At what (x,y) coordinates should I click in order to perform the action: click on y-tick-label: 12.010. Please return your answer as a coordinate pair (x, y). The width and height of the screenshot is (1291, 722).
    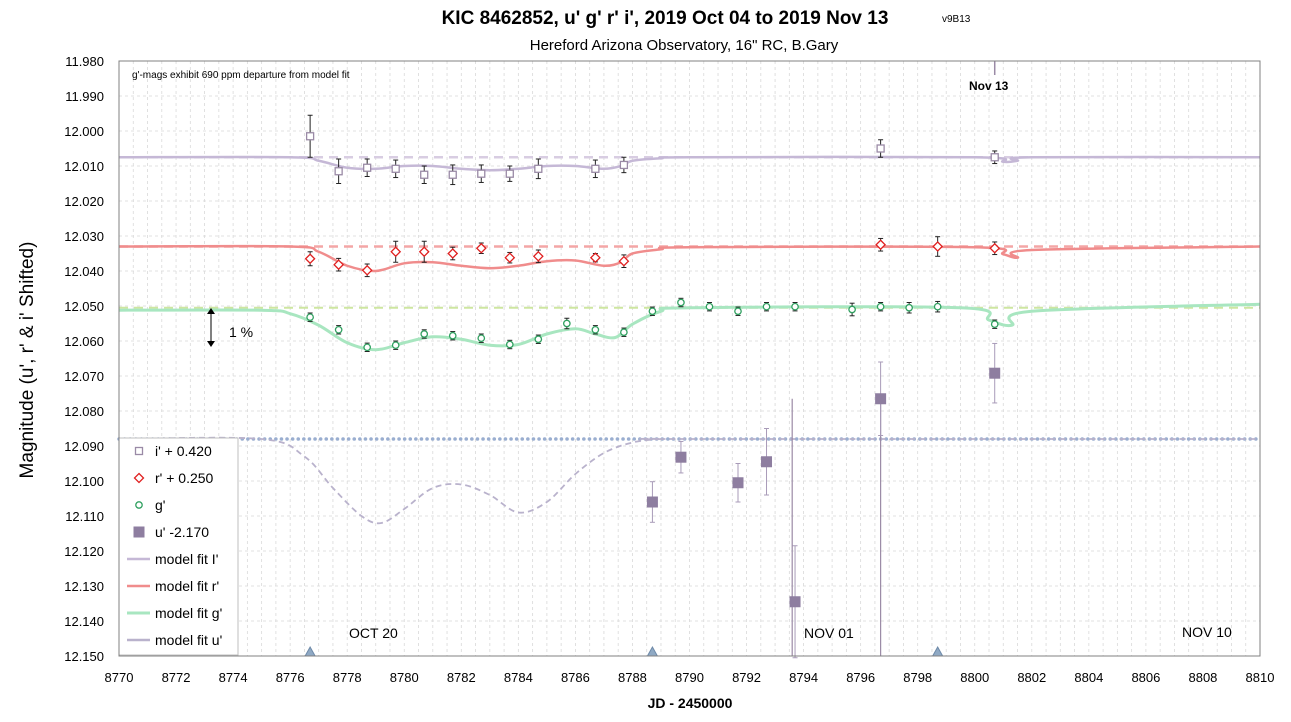
    Looking at the image, I should click on (84, 166).